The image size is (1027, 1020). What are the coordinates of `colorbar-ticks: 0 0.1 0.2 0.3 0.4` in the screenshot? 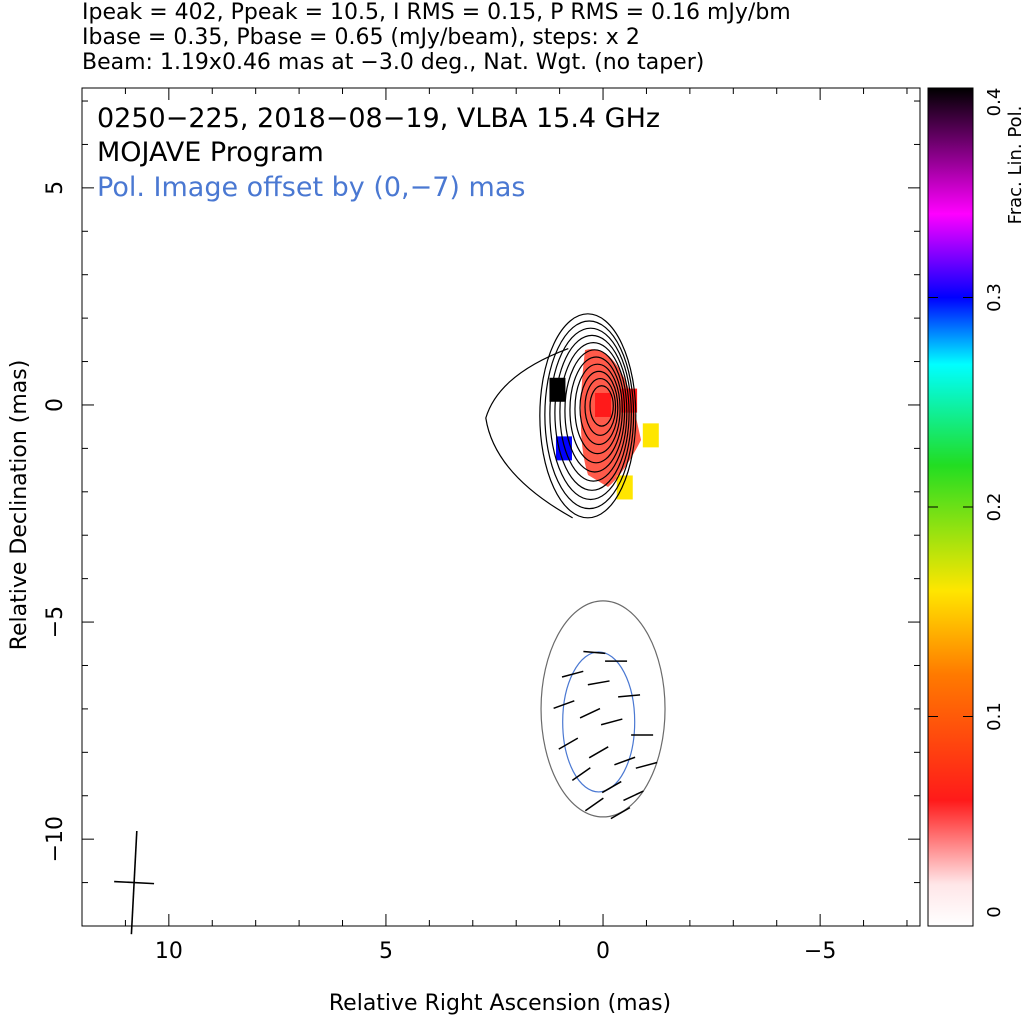 It's located at (966, 507).